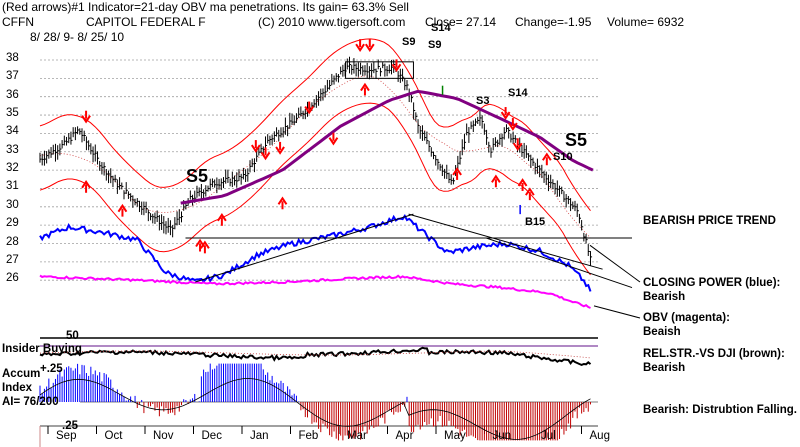  What do you see at coordinates (113, 436) in the screenshot?
I see `month-label: Oct` at bounding box center [113, 436].